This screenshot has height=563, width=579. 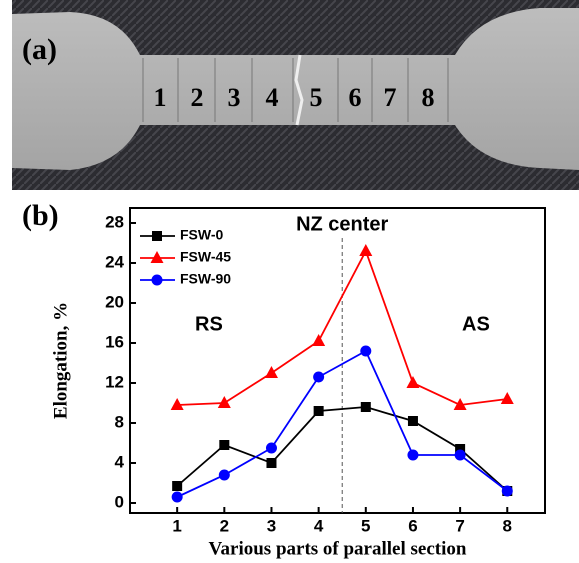 I want to click on panel-label: (b), so click(x=40, y=215).